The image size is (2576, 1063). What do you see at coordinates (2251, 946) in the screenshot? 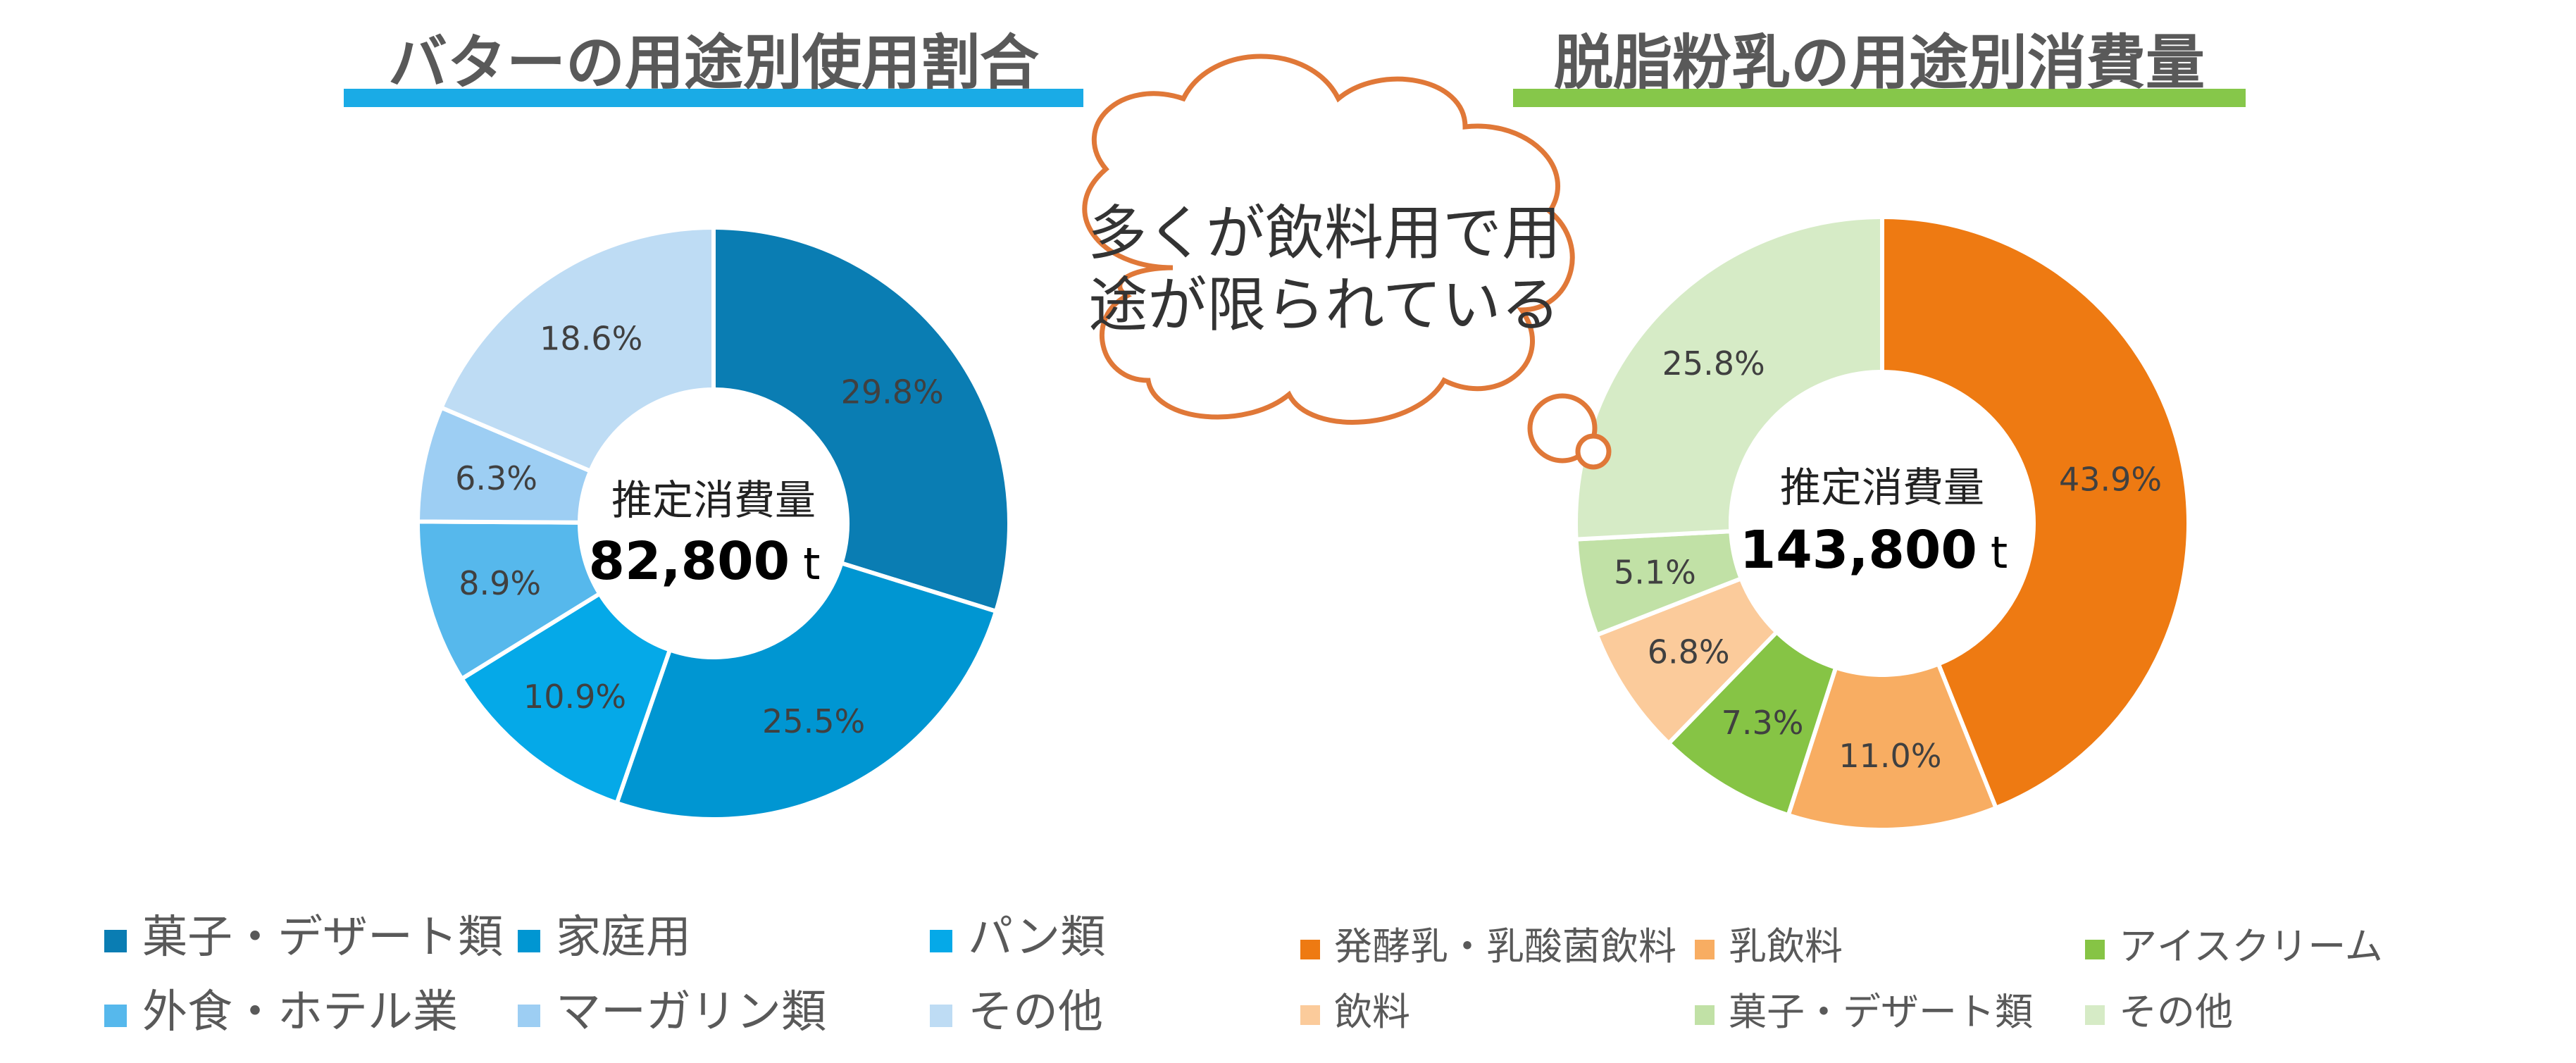
I see `skim-milk-legend-label-3: アイスクリーム` at bounding box center [2251, 946].